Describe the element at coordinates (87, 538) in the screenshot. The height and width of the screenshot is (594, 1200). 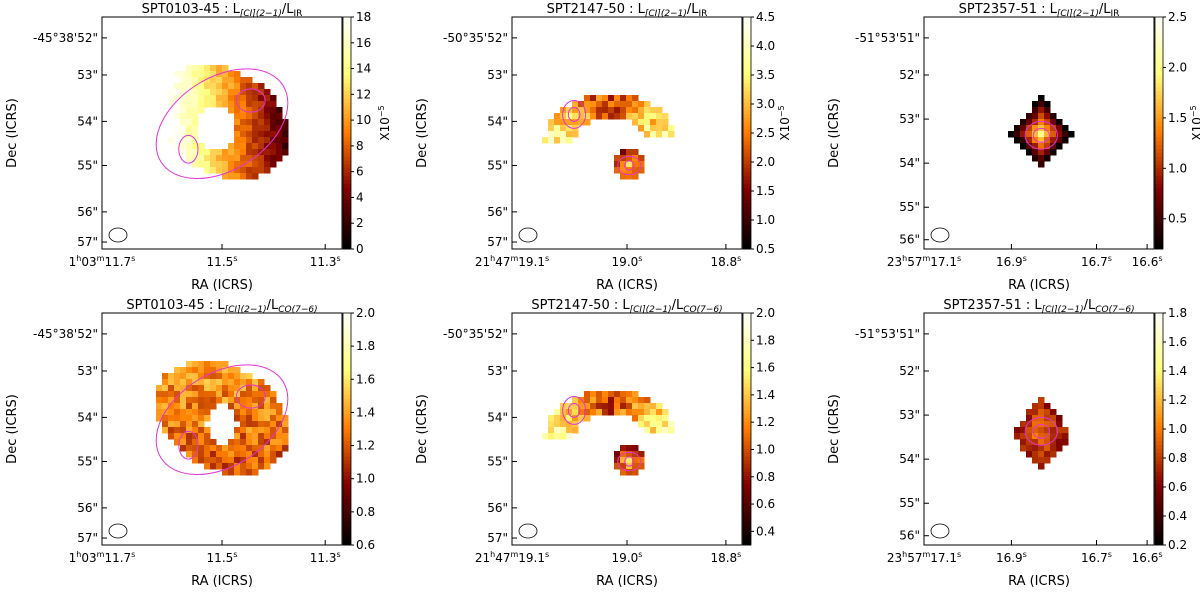
I see `y-tick-label: 57"` at that location.